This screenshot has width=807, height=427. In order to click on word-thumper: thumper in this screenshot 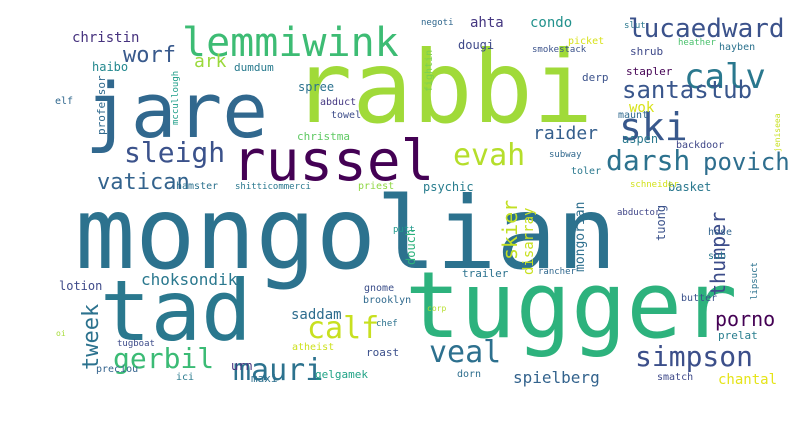, I will do `click(718, 254)`.